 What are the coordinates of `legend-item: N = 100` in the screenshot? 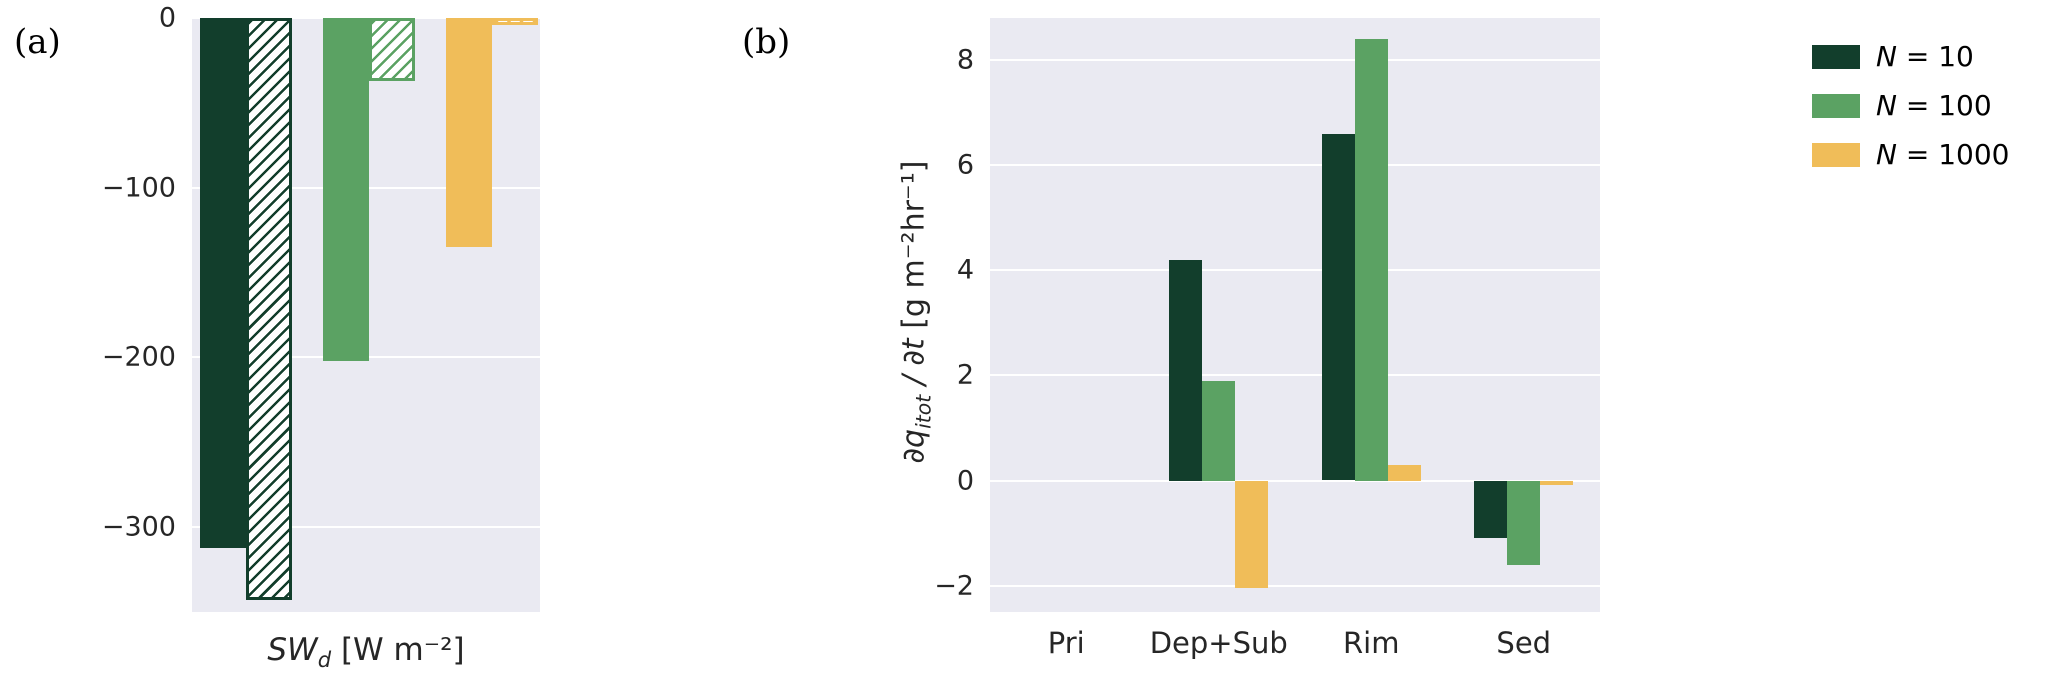 It's located at (1910, 105).